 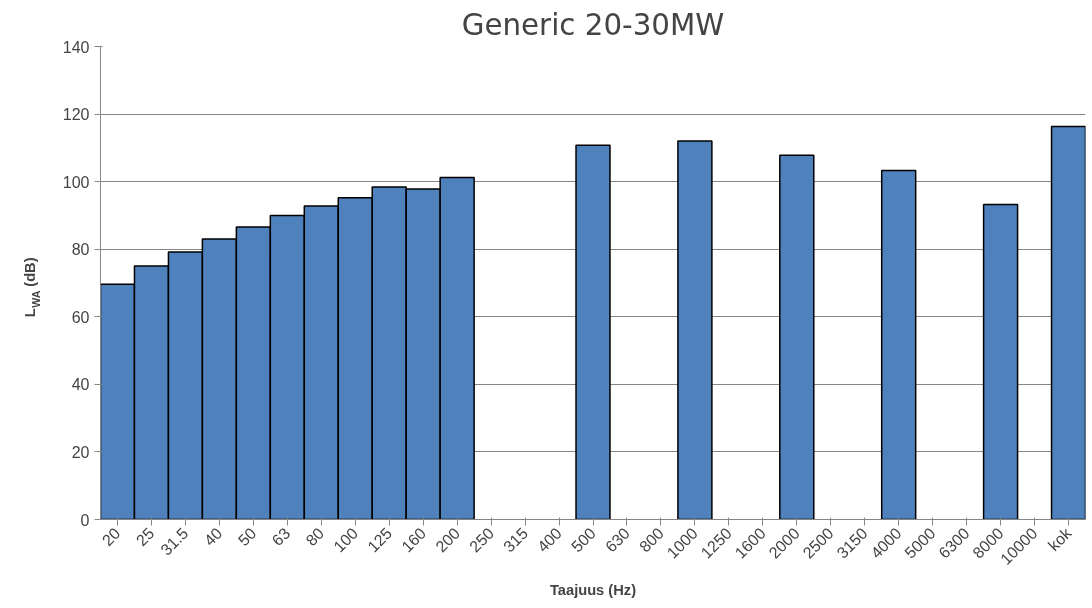 I want to click on x-tick-label: 315, so click(x=516, y=540).